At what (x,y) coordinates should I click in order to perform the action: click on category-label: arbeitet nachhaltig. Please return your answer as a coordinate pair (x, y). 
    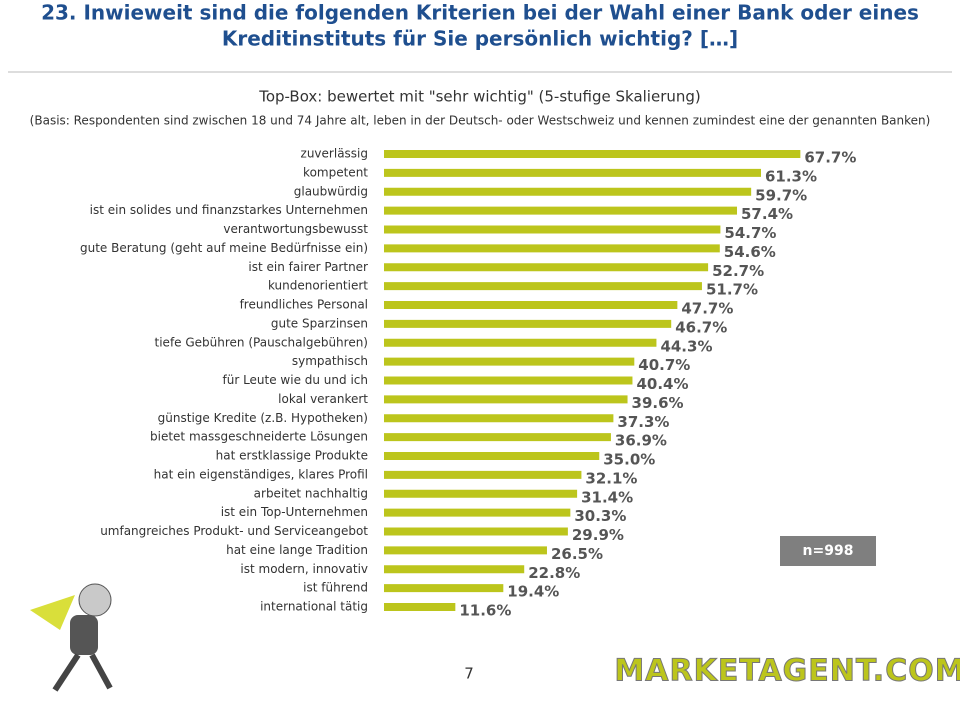
    Looking at the image, I should click on (311, 493).